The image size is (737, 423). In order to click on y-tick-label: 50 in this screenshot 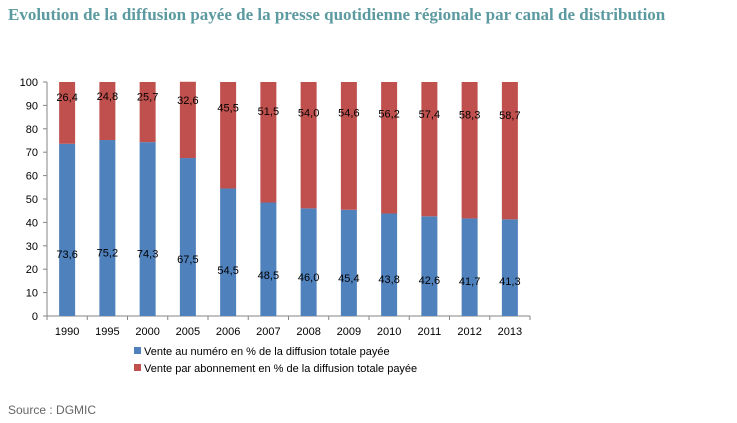, I will do `click(32, 200)`.